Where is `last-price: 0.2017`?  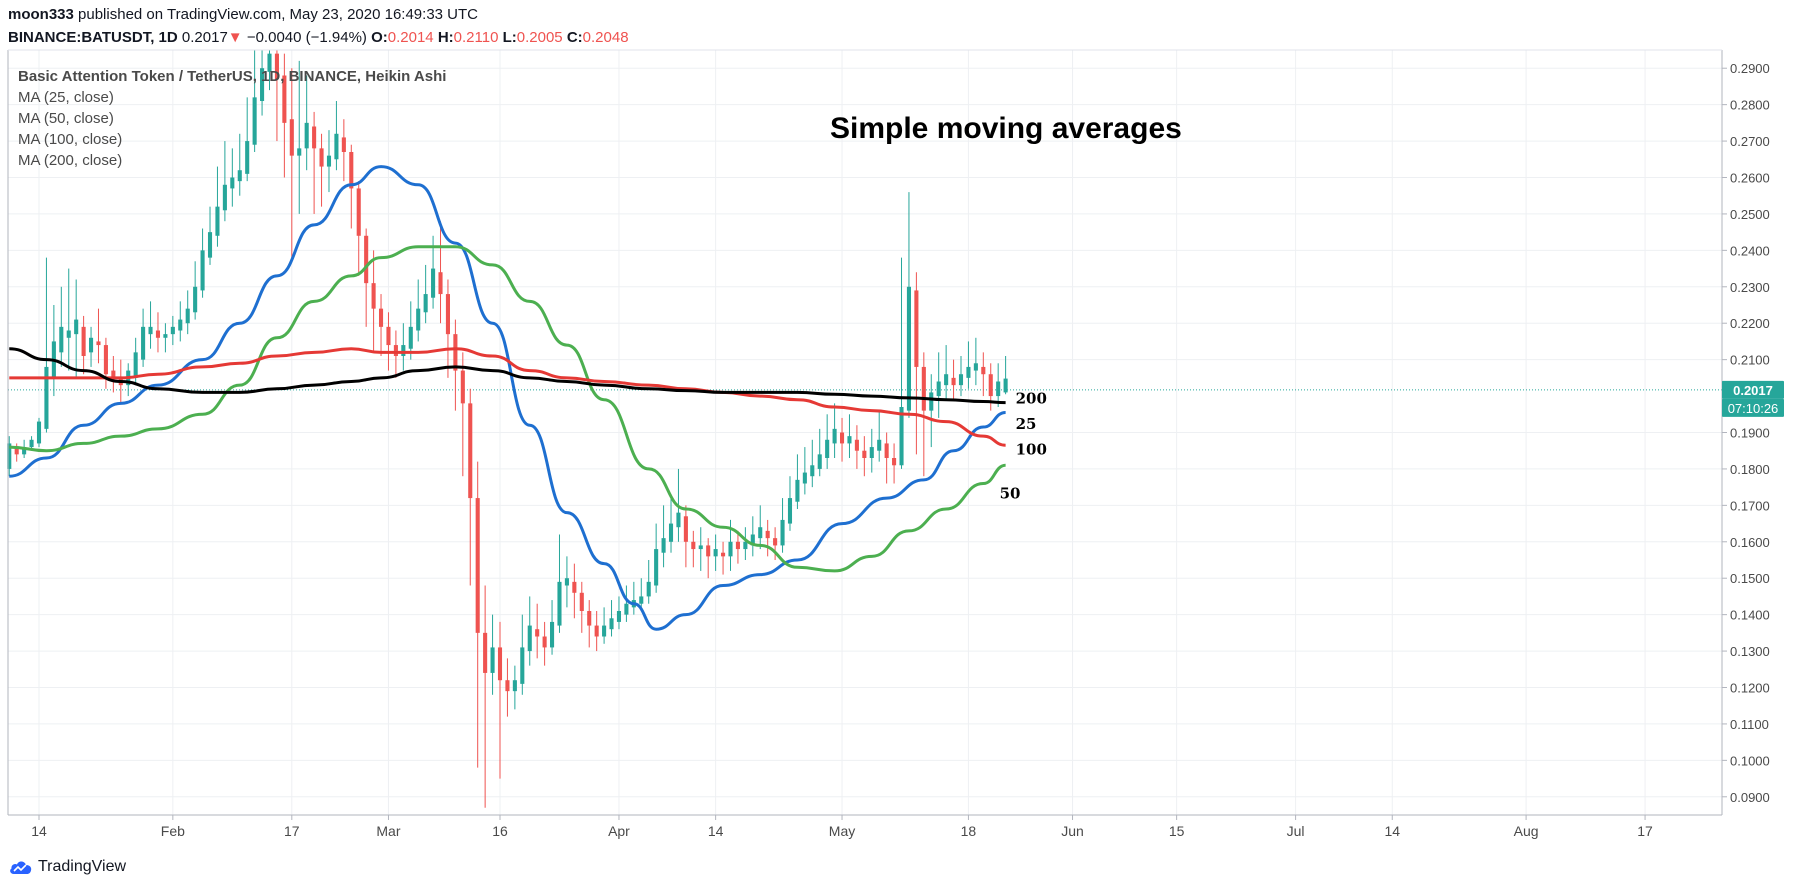
last-price: 0.2017 is located at coordinates (204, 37).